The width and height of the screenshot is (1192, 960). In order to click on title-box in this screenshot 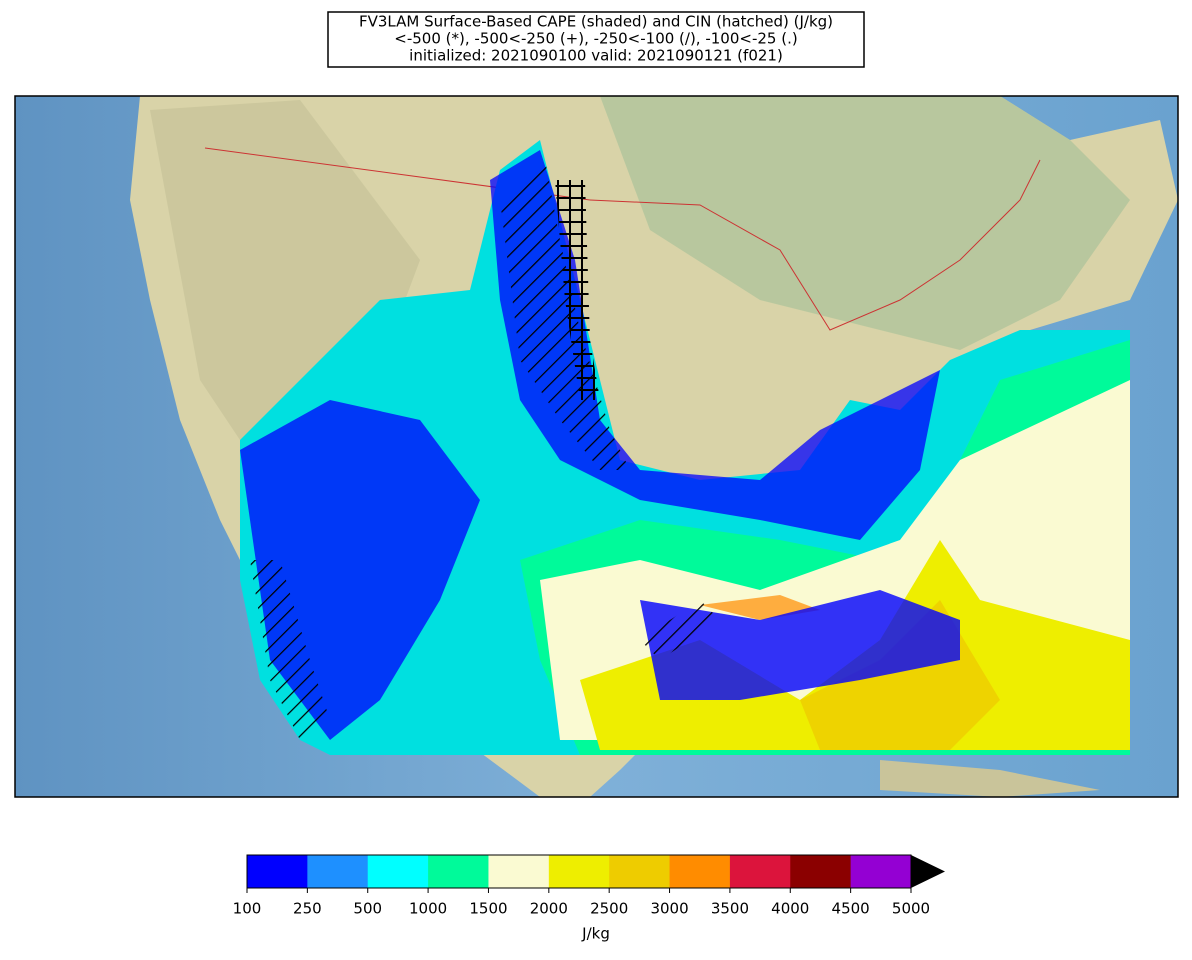, I will do `click(596, 39)`.